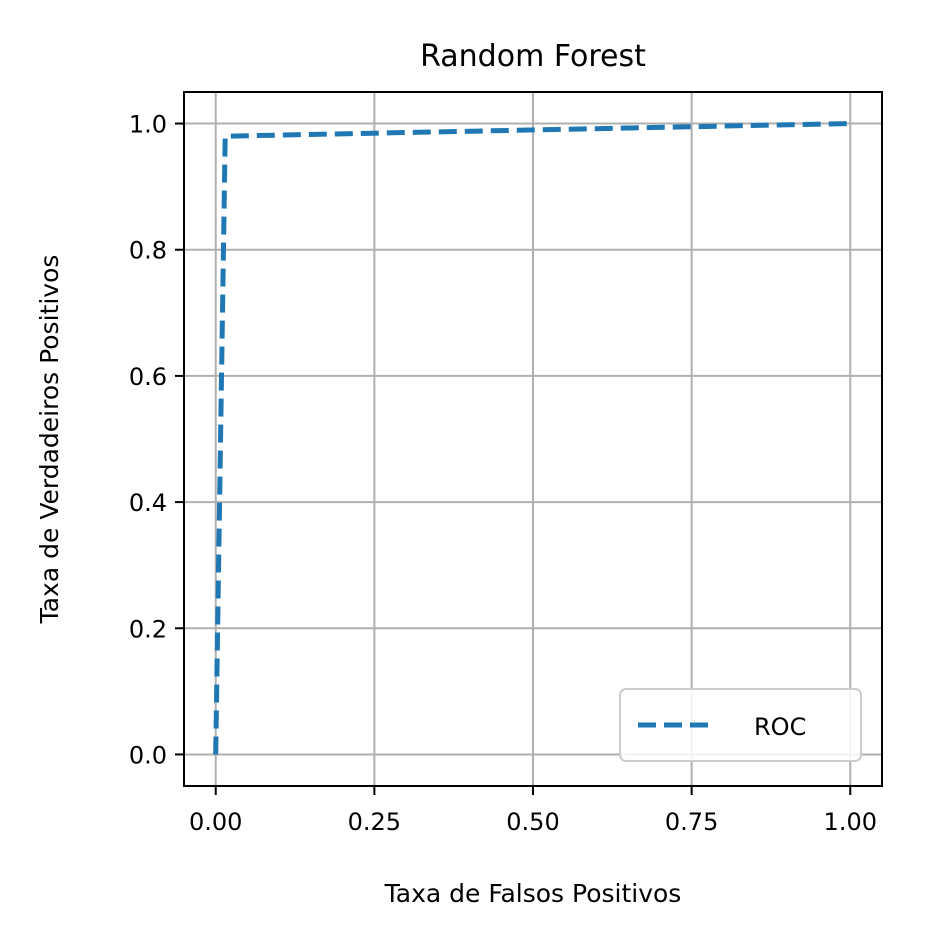 The image size is (926, 945). What do you see at coordinates (780, 727) in the screenshot?
I see `legend-label-roc: ROC` at bounding box center [780, 727].